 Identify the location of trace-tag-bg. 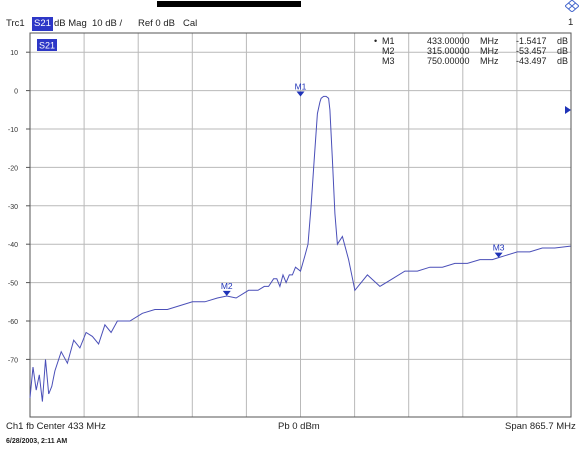
(47, 45).